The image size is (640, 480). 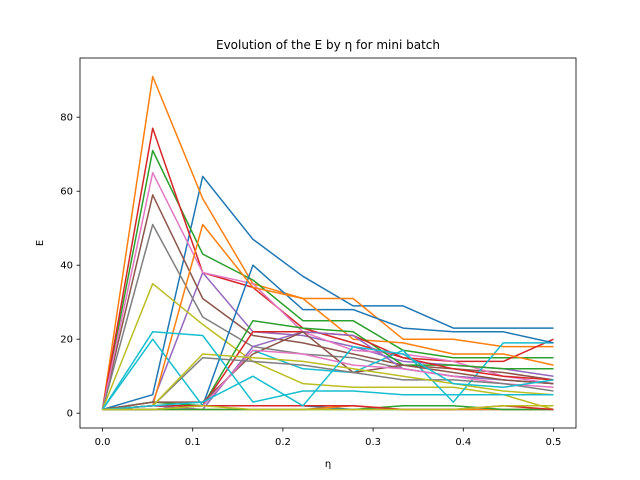 What do you see at coordinates (40, 243) in the screenshot?
I see `y-axis-label: E` at bounding box center [40, 243].